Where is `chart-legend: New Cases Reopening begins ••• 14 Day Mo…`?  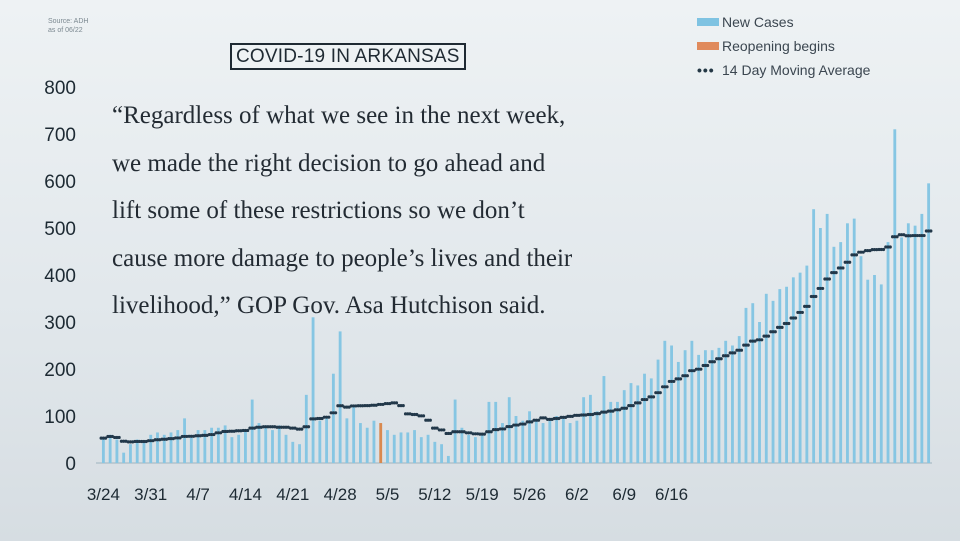 chart-legend: New Cases Reopening begins ••• 14 Day Mo… is located at coordinates (783, 46).